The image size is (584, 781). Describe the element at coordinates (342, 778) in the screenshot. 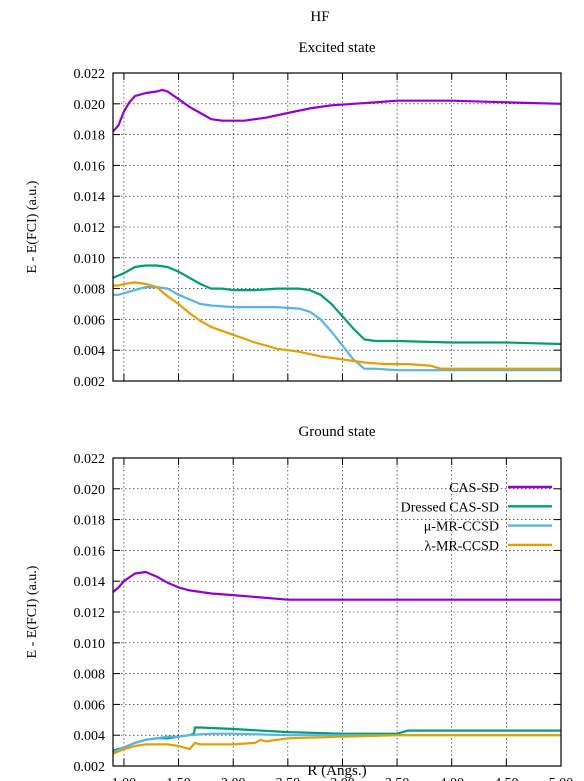

I see `x-tick-label: 3.00` at that location.